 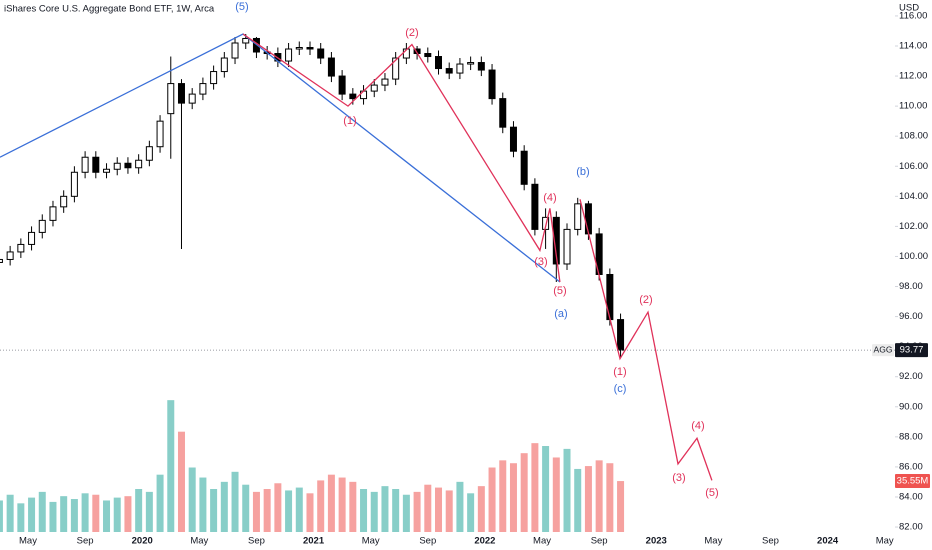 I want to click on volume-tag-text: 35.55M, so click(x=913, y=481).